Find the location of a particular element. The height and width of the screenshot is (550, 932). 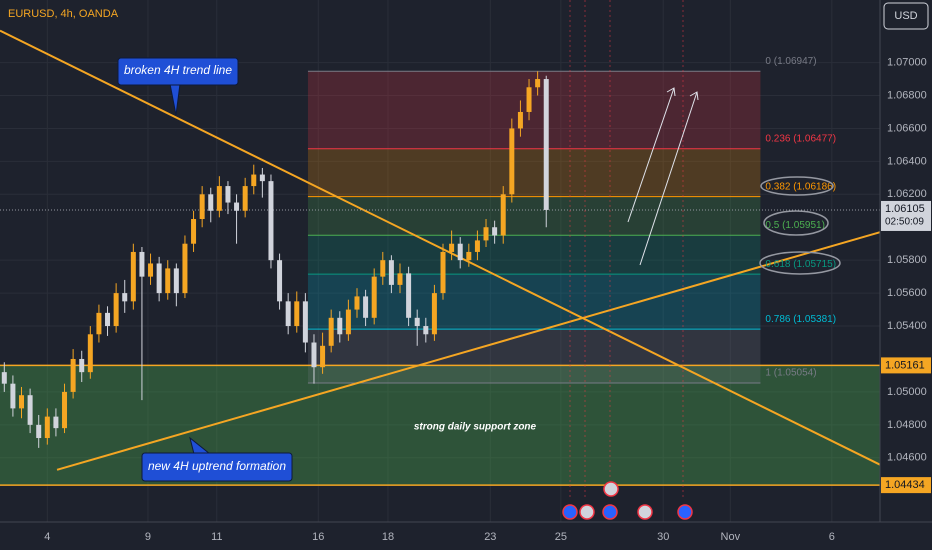

callout-text: broken 4H trend line is located at coordinates (178, 70).